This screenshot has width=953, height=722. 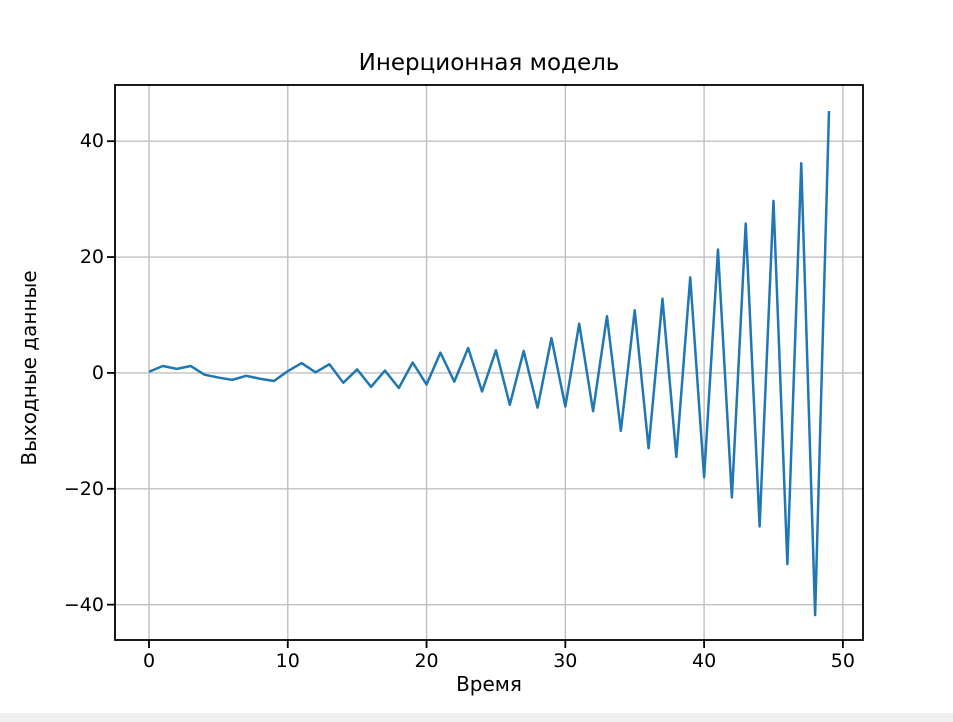 I want to click on x-tick-label: 40, so click(x=704, y=661).